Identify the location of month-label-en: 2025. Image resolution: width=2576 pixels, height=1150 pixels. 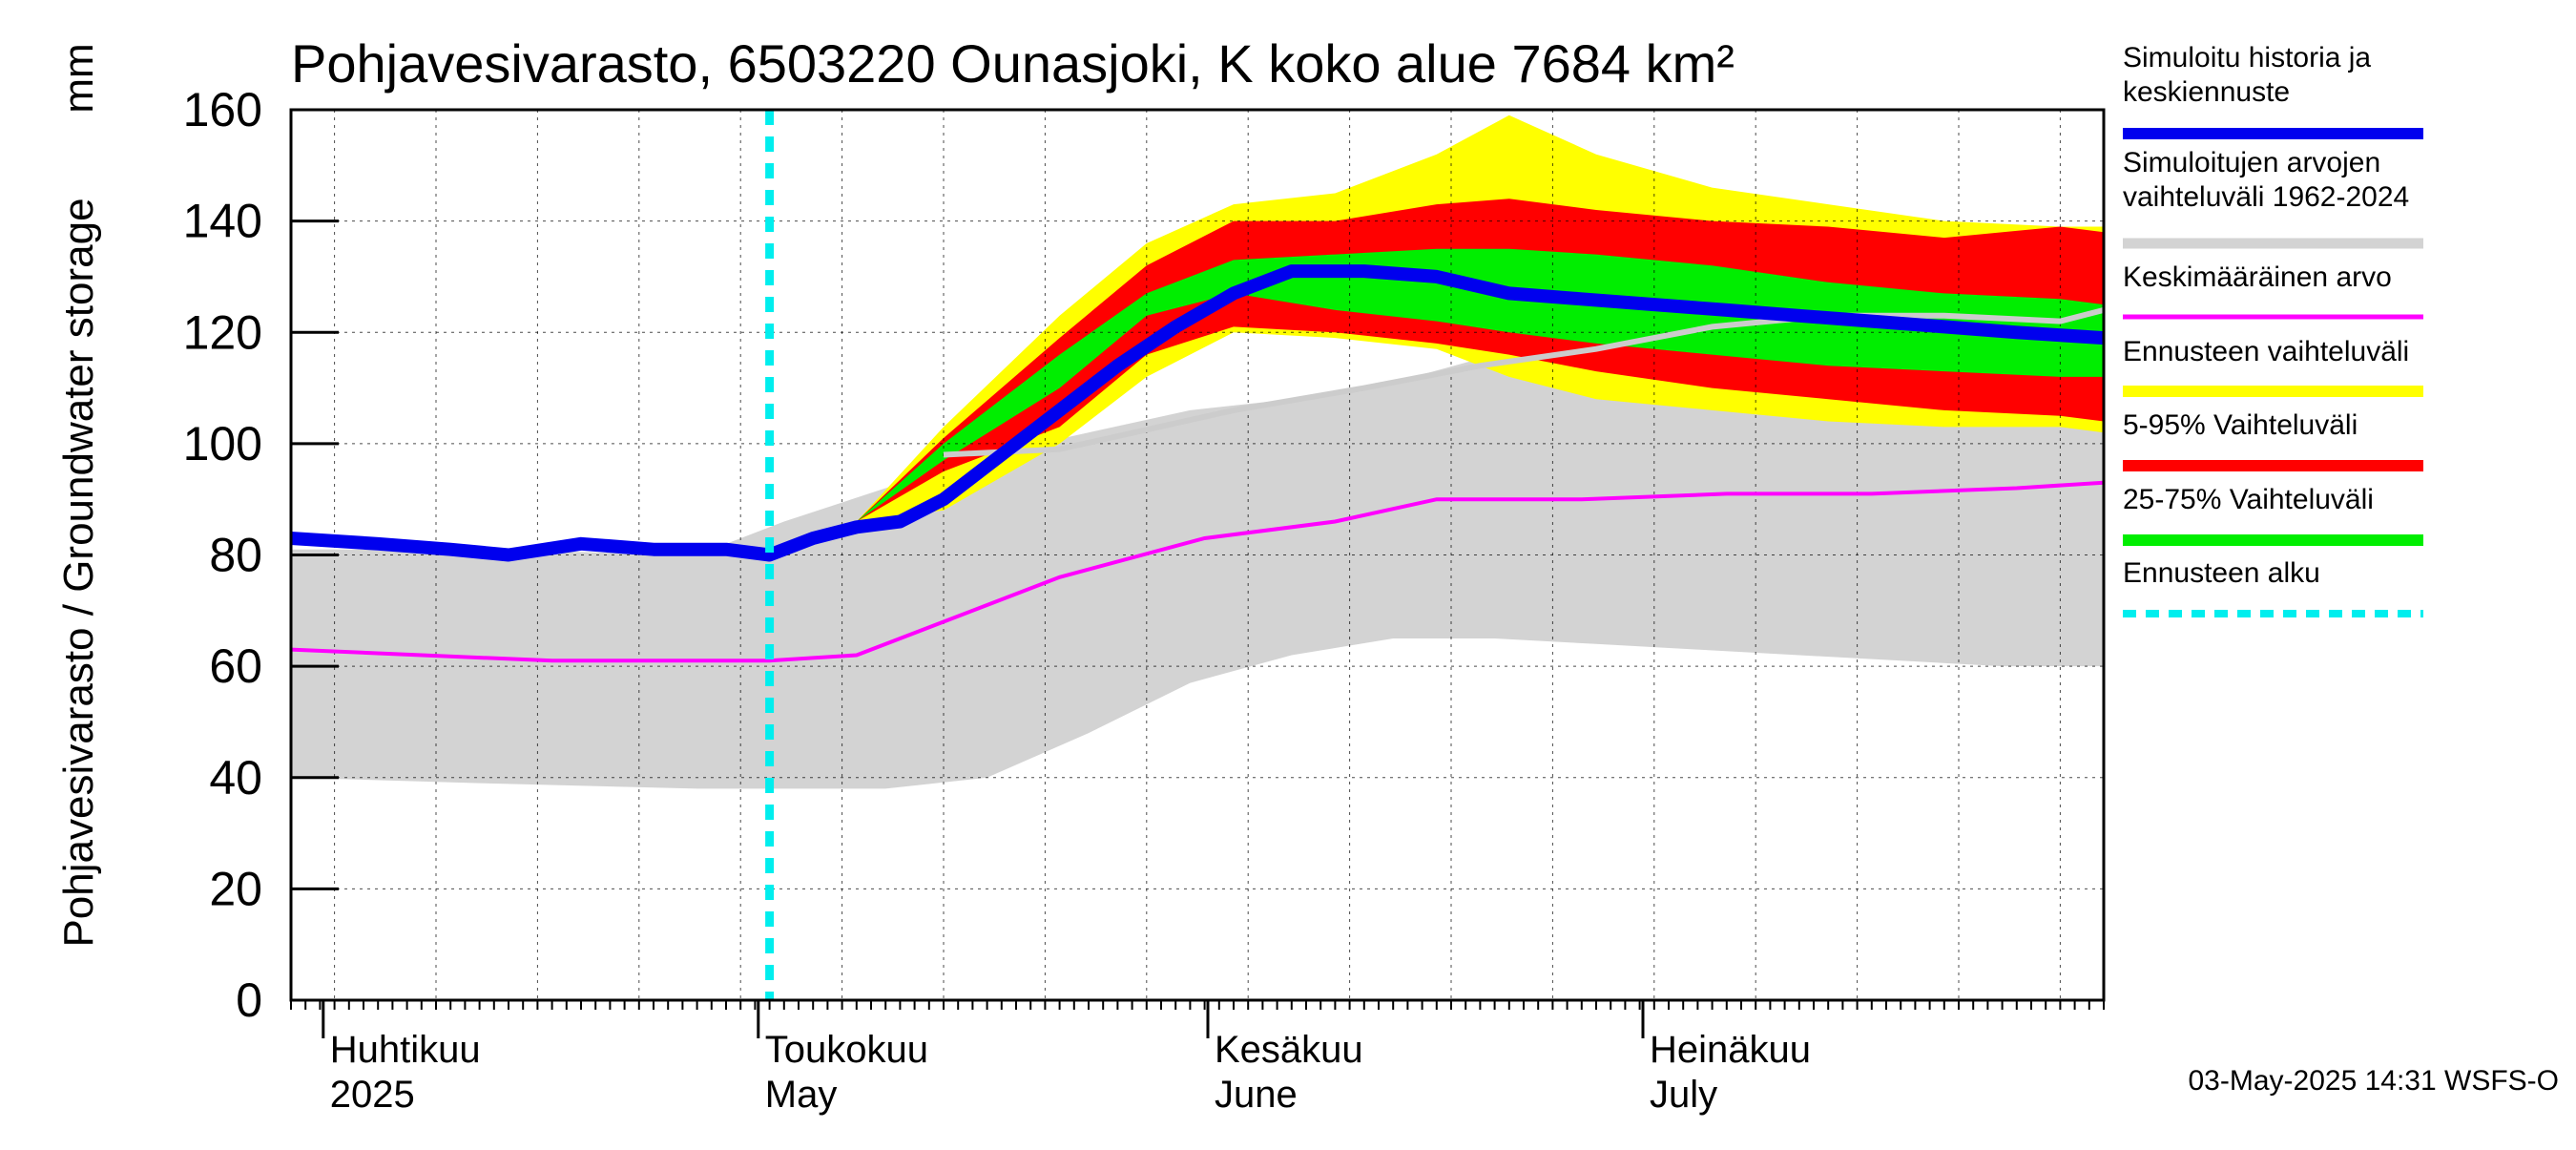
(372, 1095).